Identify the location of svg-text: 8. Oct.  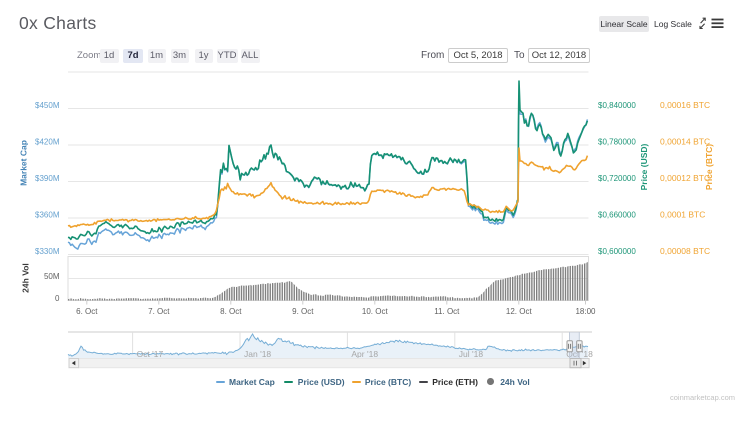
(231, 311).